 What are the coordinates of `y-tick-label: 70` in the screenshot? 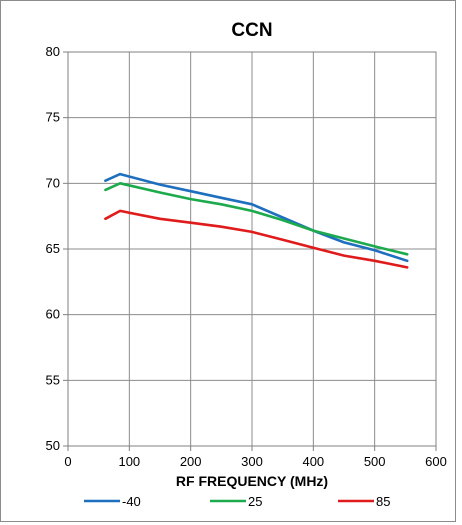 It's located at (53, 182).